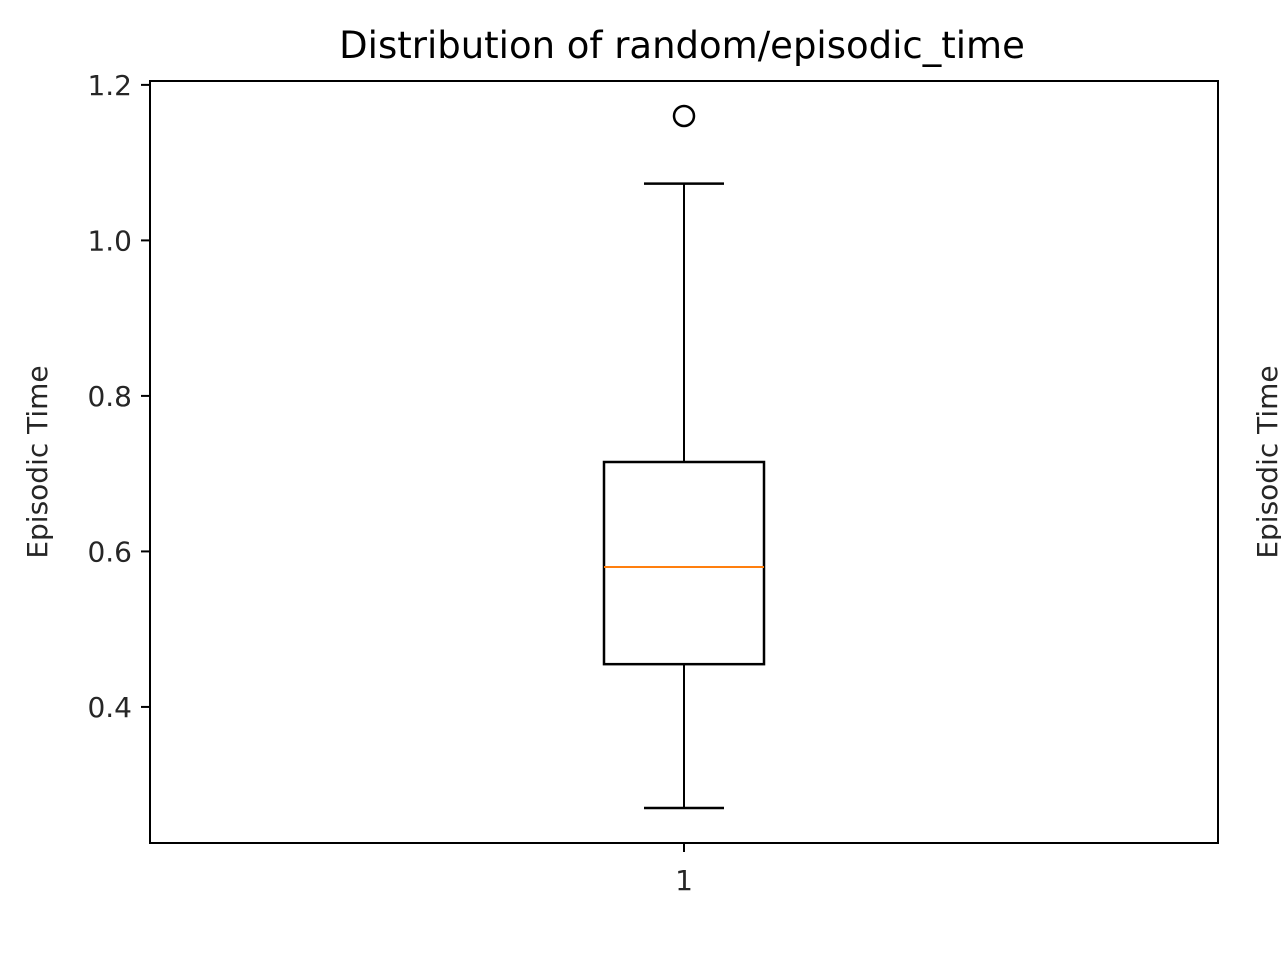 This screenshot has width=1281, height=967. I want to click on y-tick-label: 1.0, so click(109, 240).